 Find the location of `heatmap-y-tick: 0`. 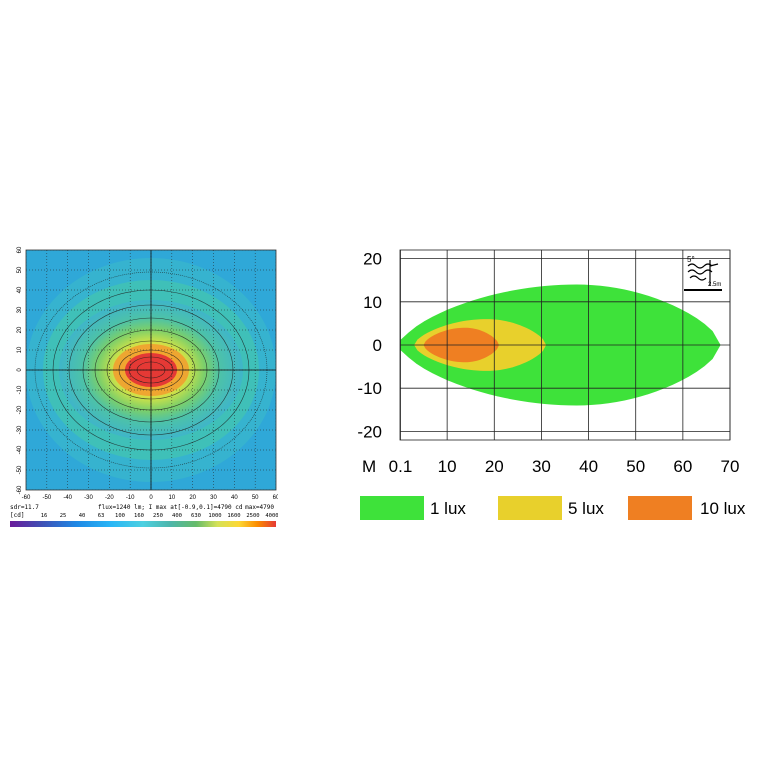

heatmap-y-tick: 0 is located at coordinates (20, 370).